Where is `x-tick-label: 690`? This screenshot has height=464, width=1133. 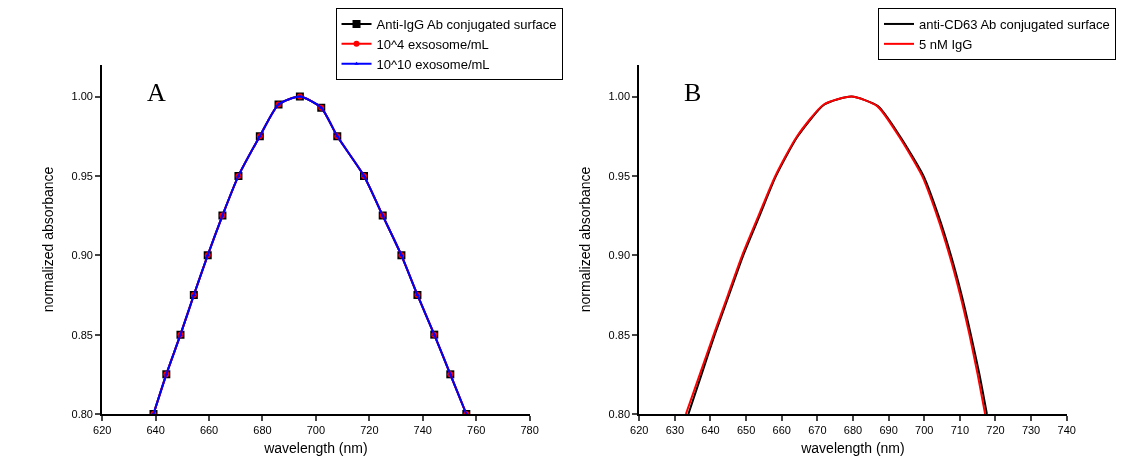
x-tick-label: 690 is located at coordinates (888, 430).